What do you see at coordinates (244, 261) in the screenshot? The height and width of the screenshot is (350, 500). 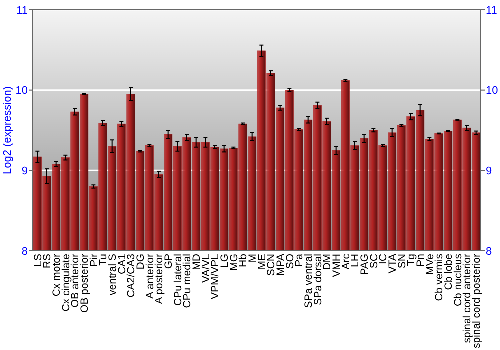 I see `x-tick-label: Hb` at bounding box center [244, 261].